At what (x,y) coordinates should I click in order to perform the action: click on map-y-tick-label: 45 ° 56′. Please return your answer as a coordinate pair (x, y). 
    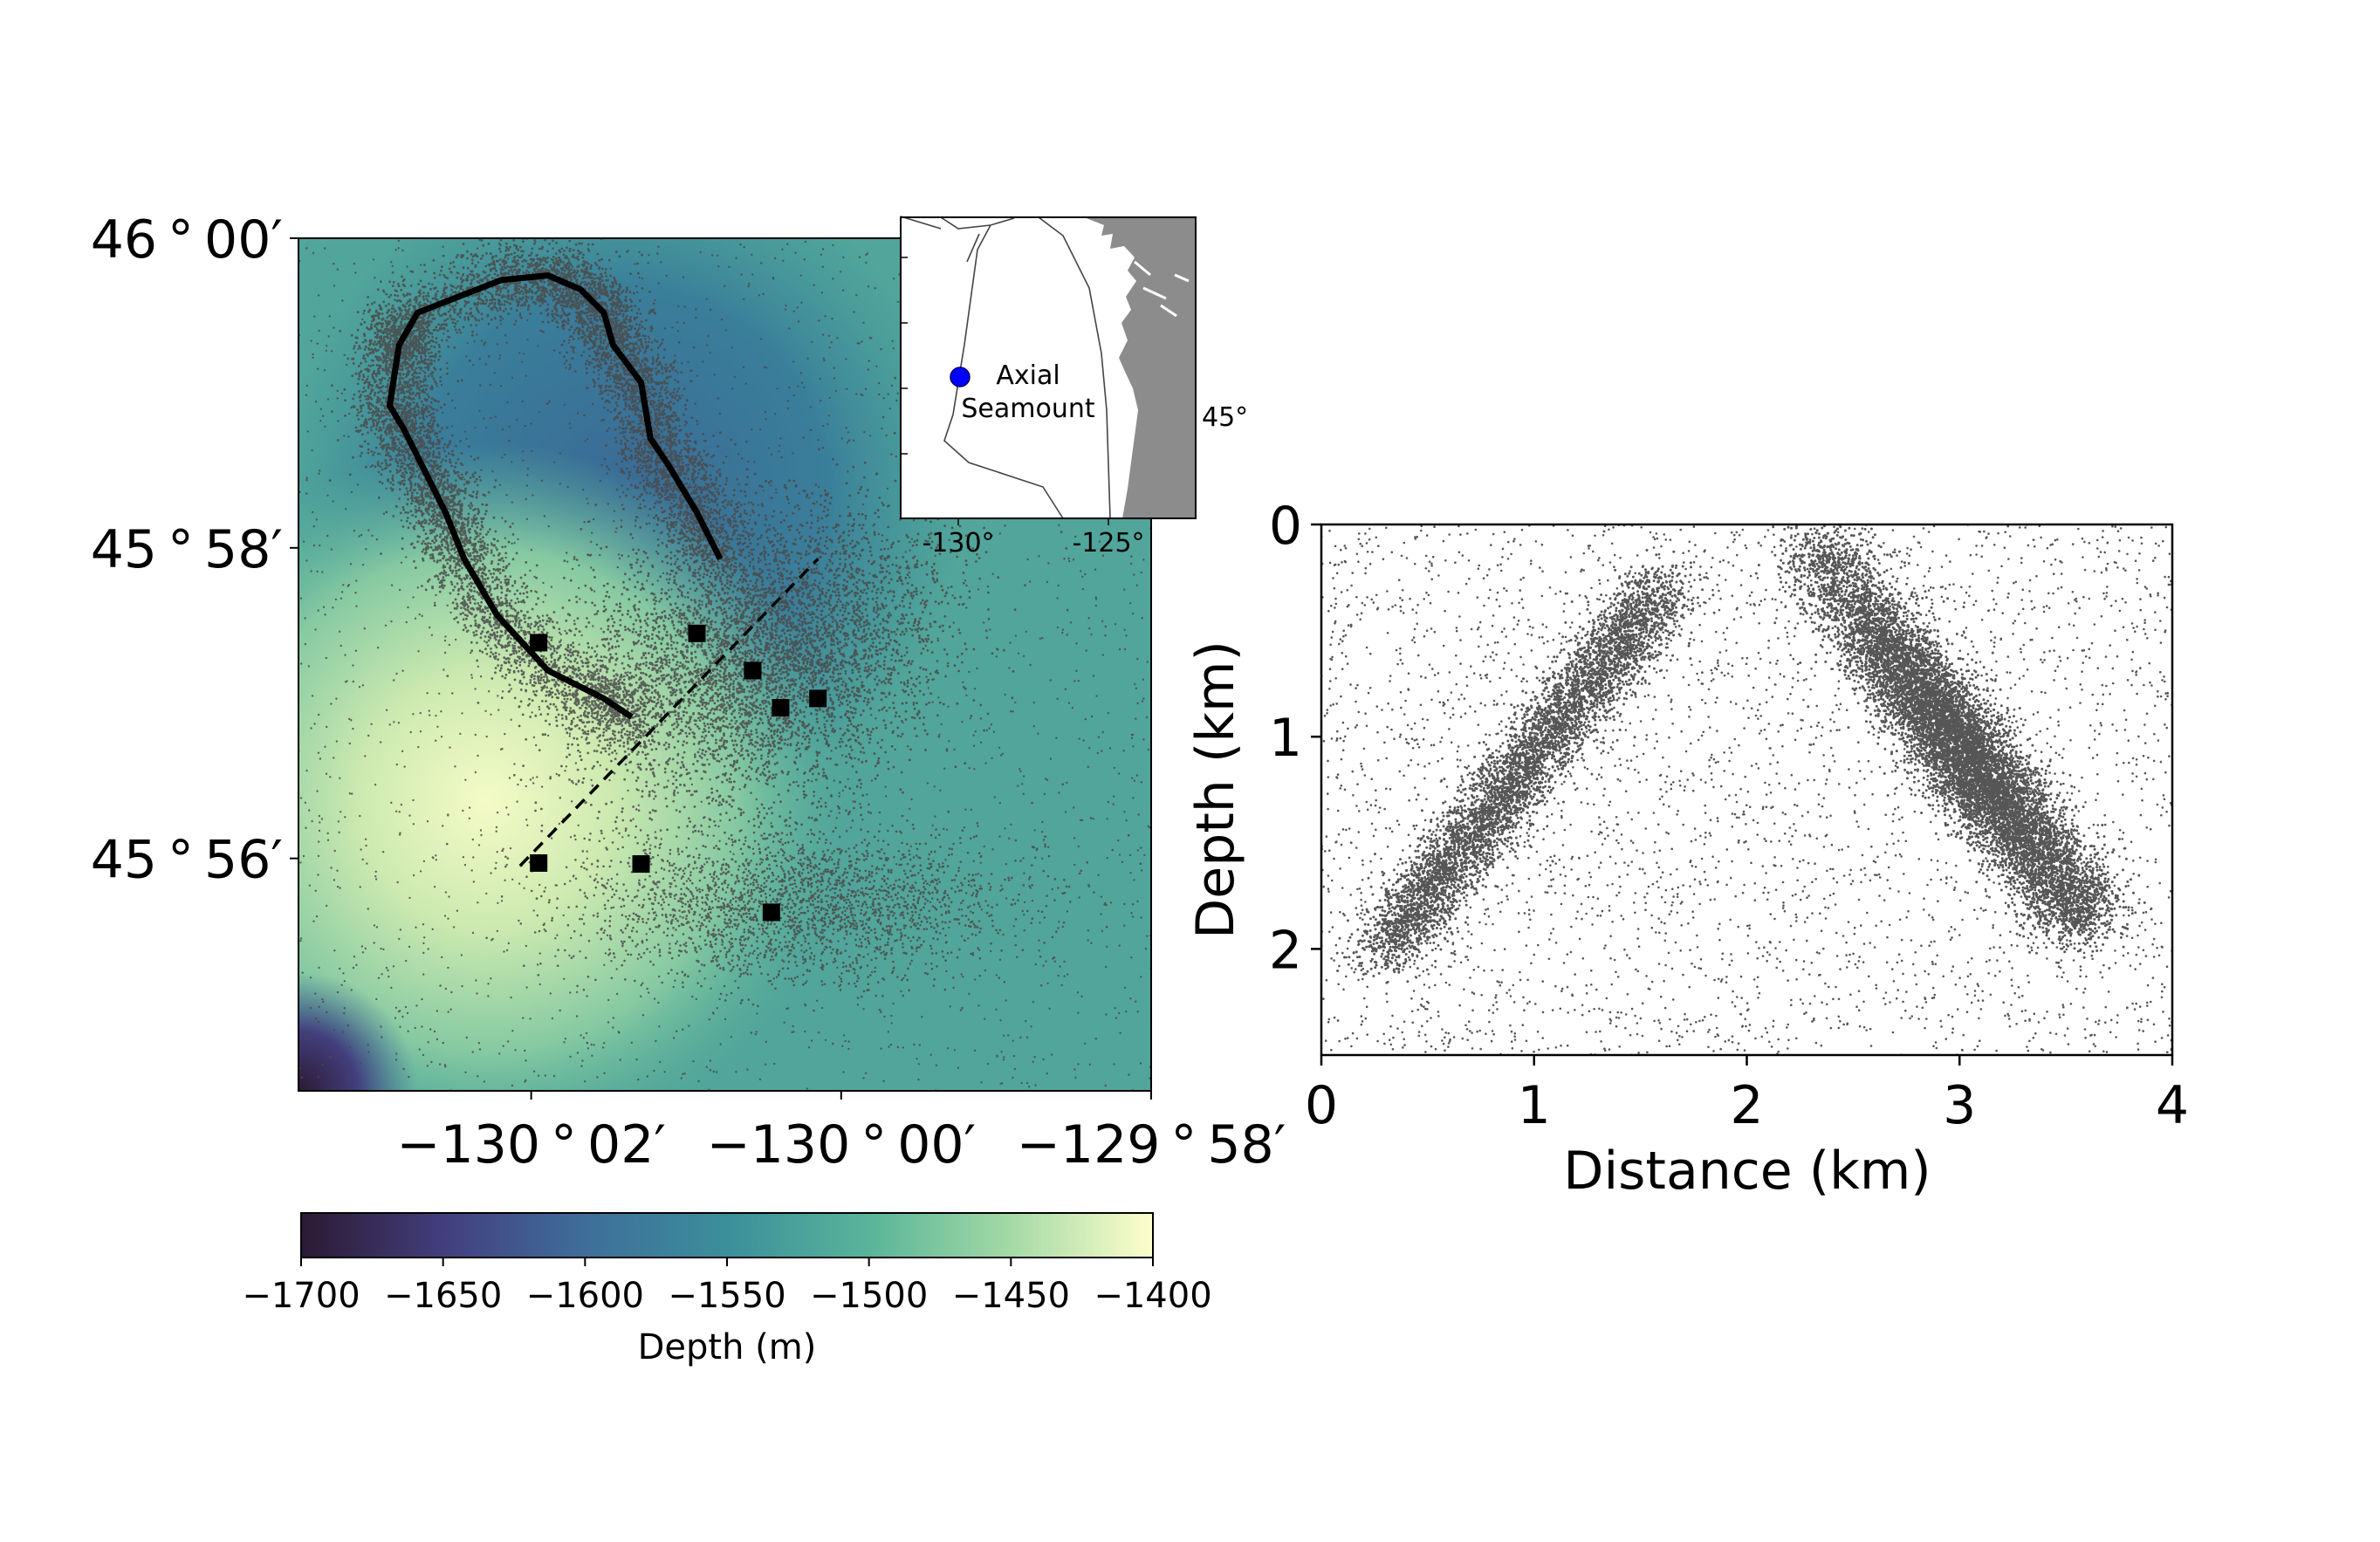
    Looking at the image, I should click on (187, 860).